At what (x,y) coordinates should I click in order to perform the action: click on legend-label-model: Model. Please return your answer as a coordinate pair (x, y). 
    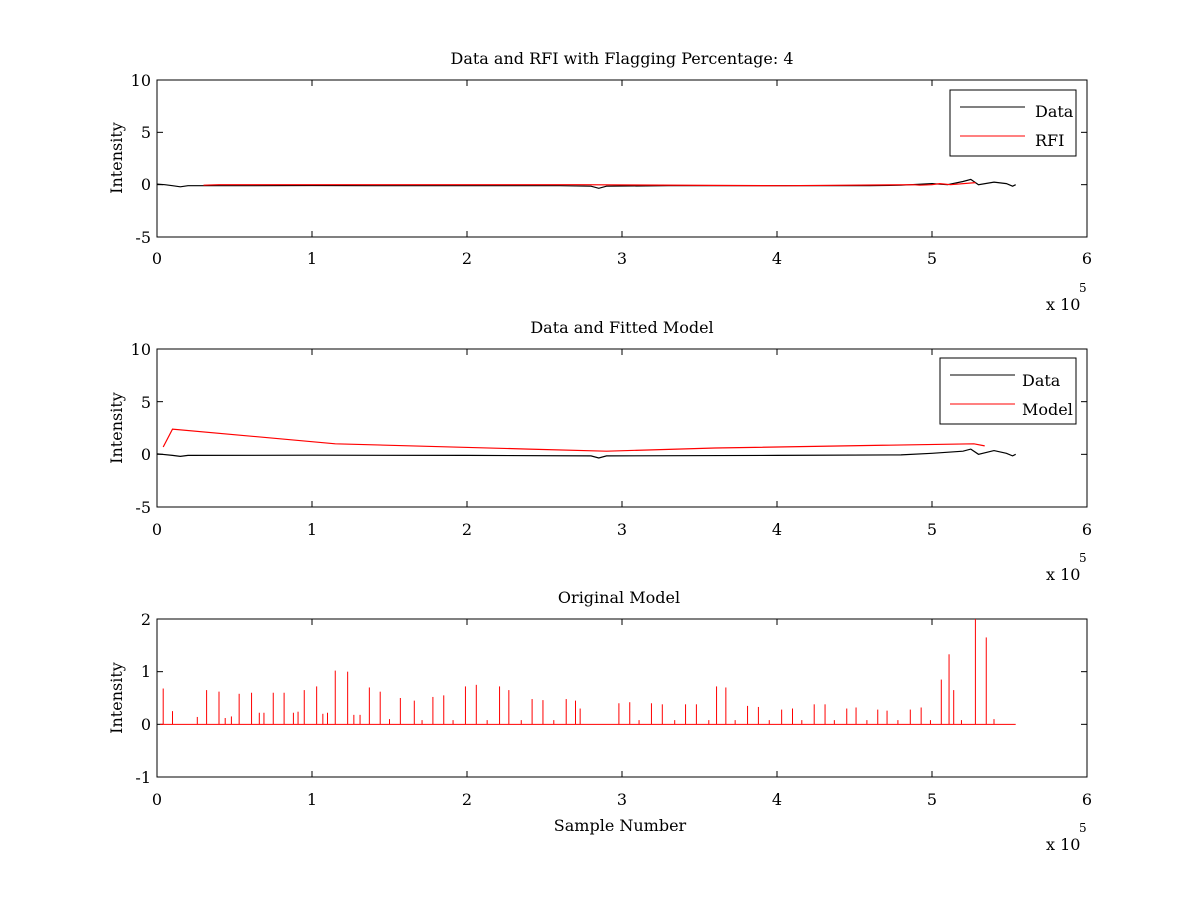
    Looking at the image, I should click on (1047, 409).